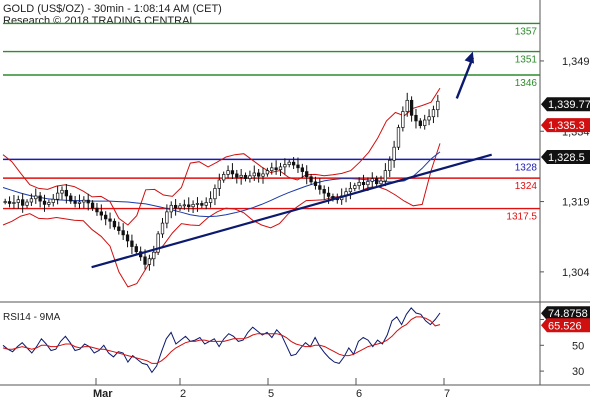 This screenshot has width=590, height=405. I want to click on rsi-lines, so click(221, 340).